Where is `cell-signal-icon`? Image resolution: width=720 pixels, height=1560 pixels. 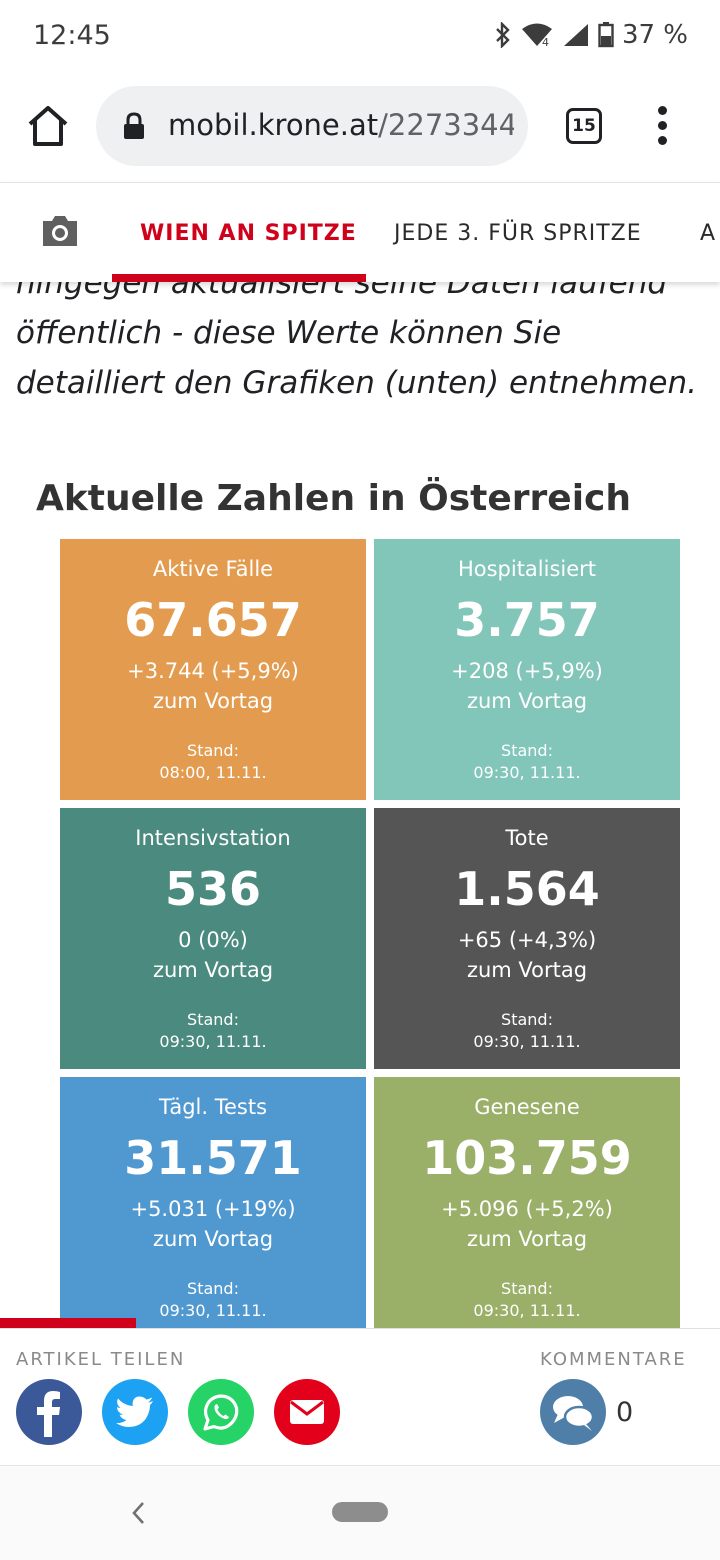 cell-signal-icon is located at coordinates (575, 35).